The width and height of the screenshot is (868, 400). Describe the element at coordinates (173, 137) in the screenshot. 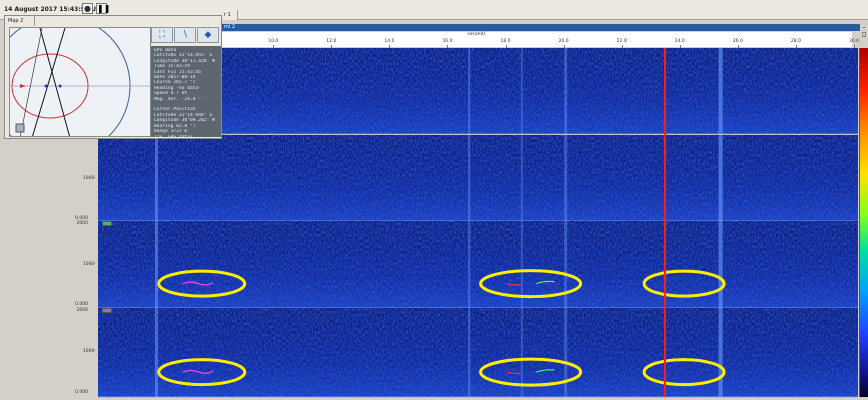

I see `gps-info-line: (re. GPS data)` at that location.